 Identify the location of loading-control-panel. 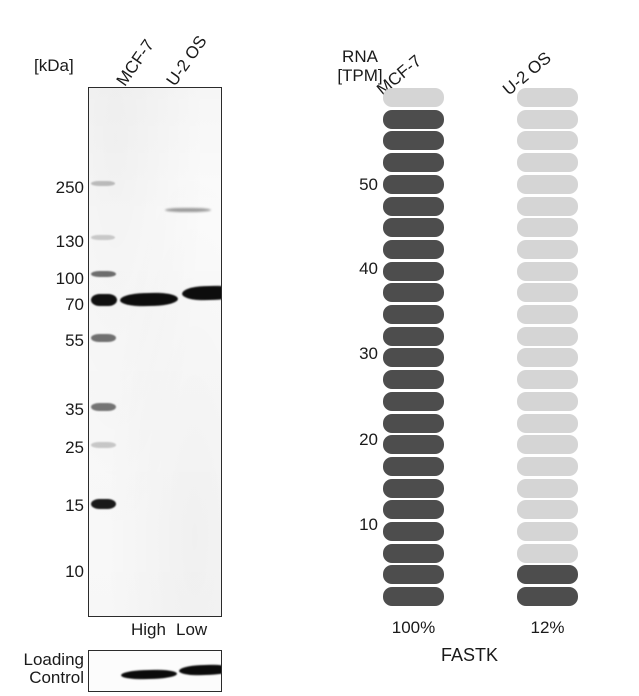
(155, 671).